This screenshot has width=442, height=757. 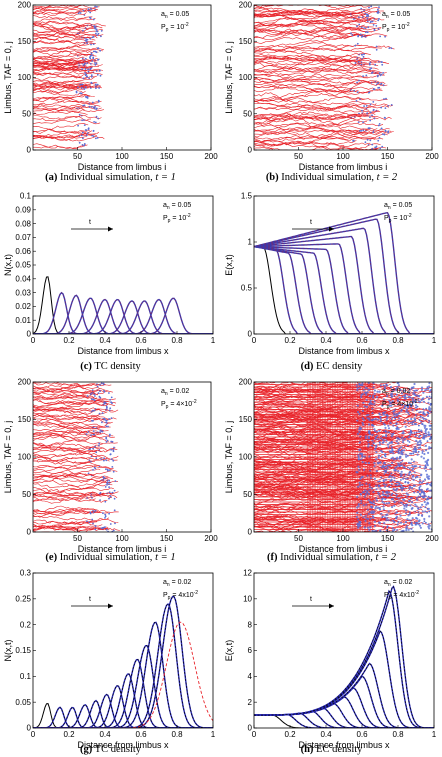 I want to click on y-axis-label: N(x,t), so click(x=8, y=265).